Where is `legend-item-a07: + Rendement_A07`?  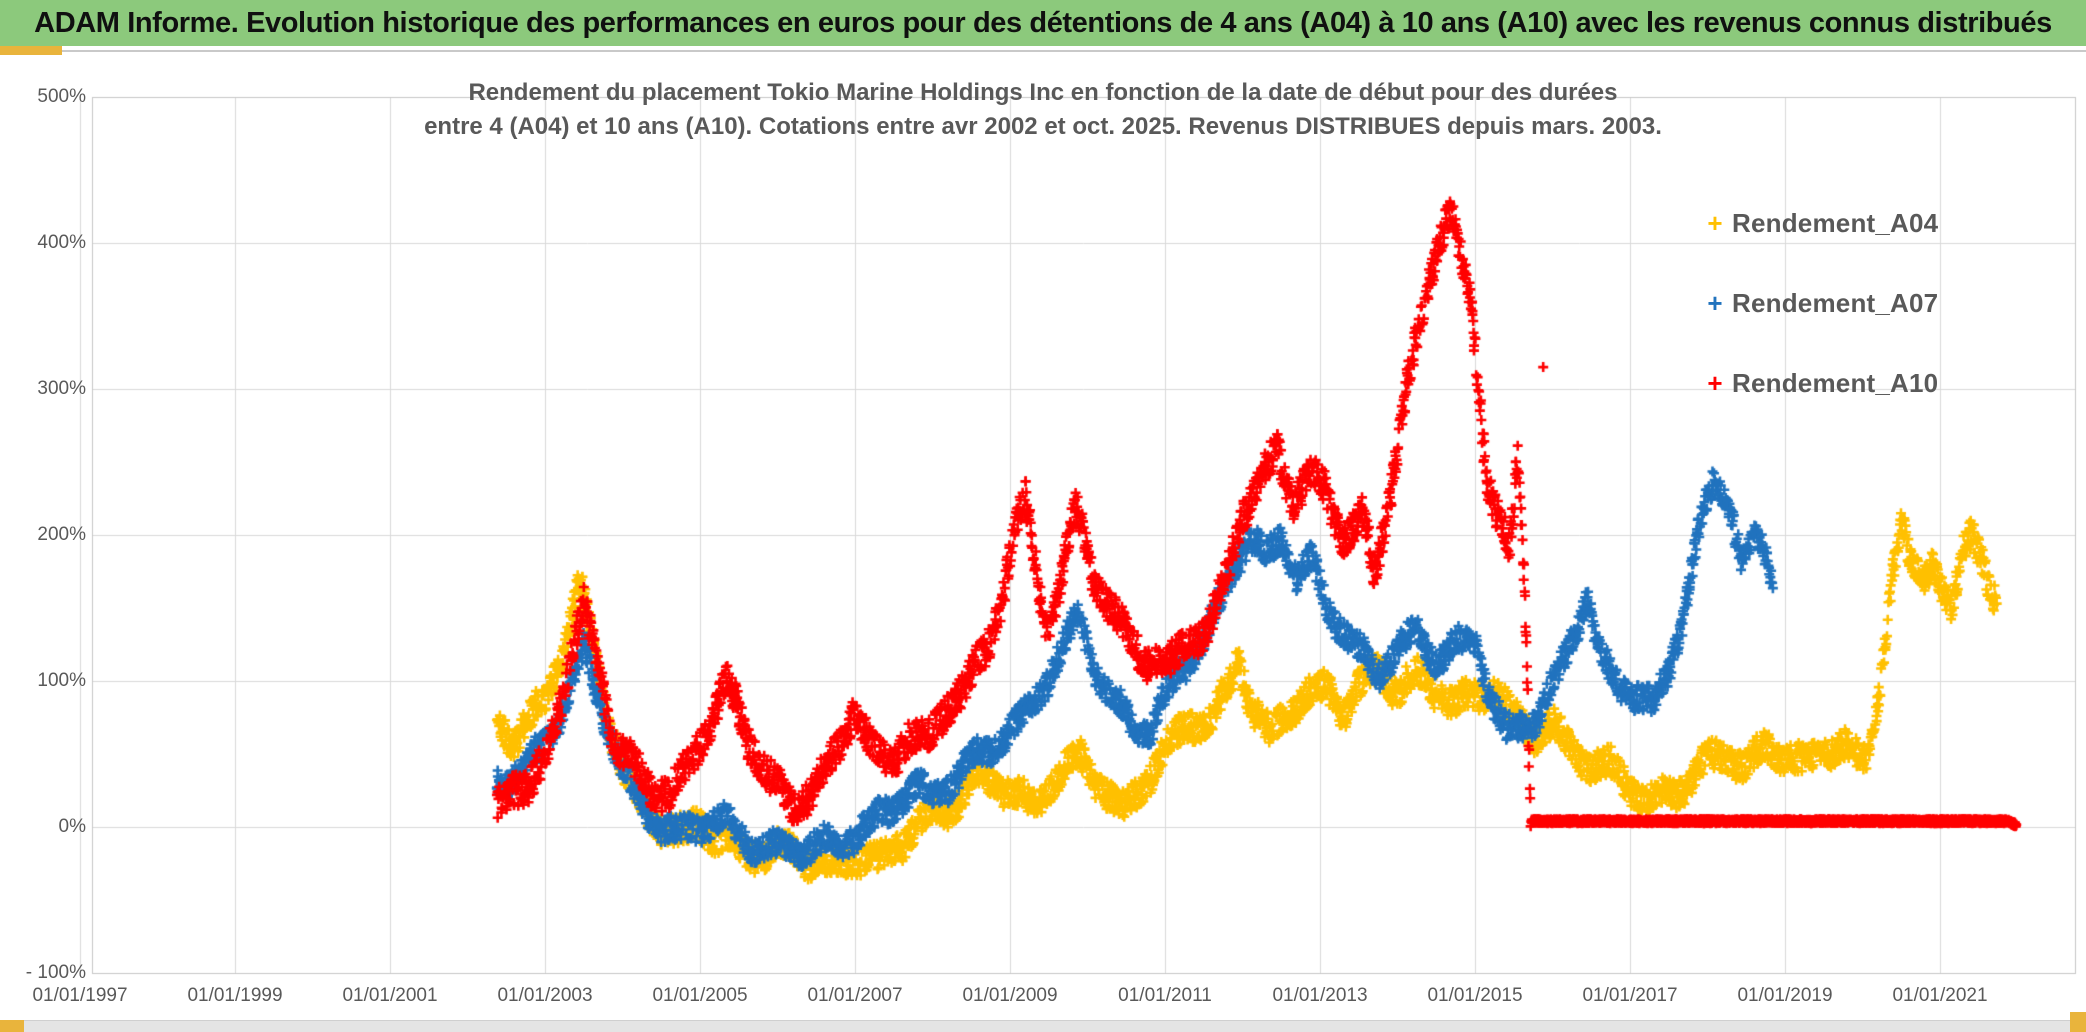 legend-item-a07: + Rendement_A07 is located at coordinates (1863, 303).